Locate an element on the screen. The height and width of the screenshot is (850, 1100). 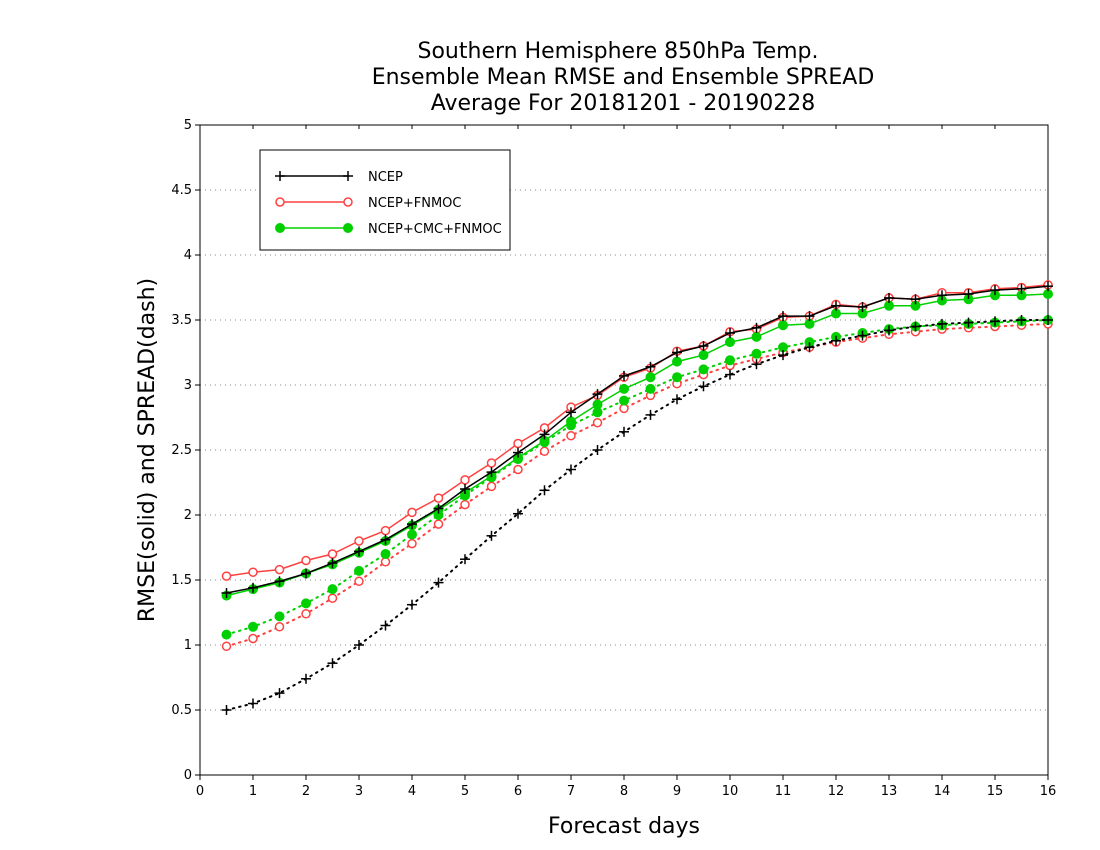
x-tick-label-5: 5 is located at coordinates (465, 791).